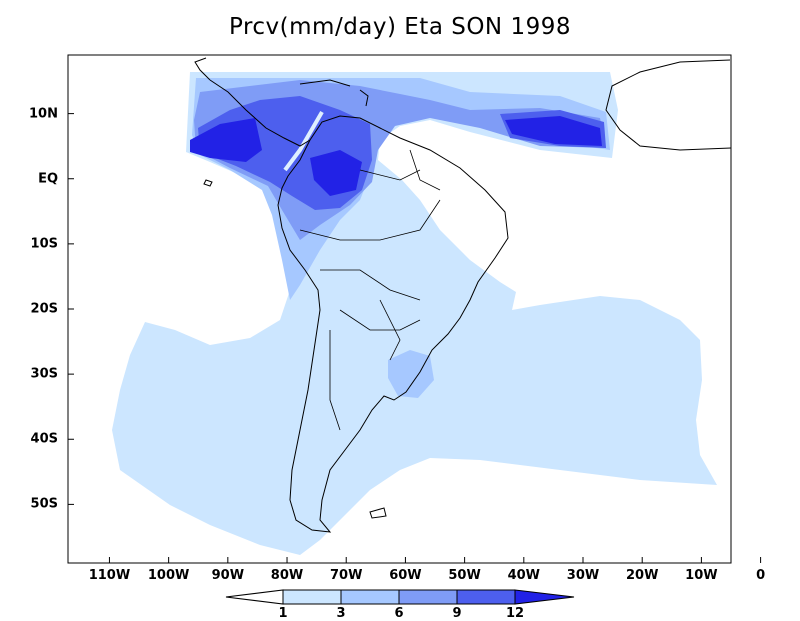 The width and height of the screenshot is (800, 621). Describe the element at coordinates (287, 575) in the screenshot. I see `x-tick-label: 80W` at that location.